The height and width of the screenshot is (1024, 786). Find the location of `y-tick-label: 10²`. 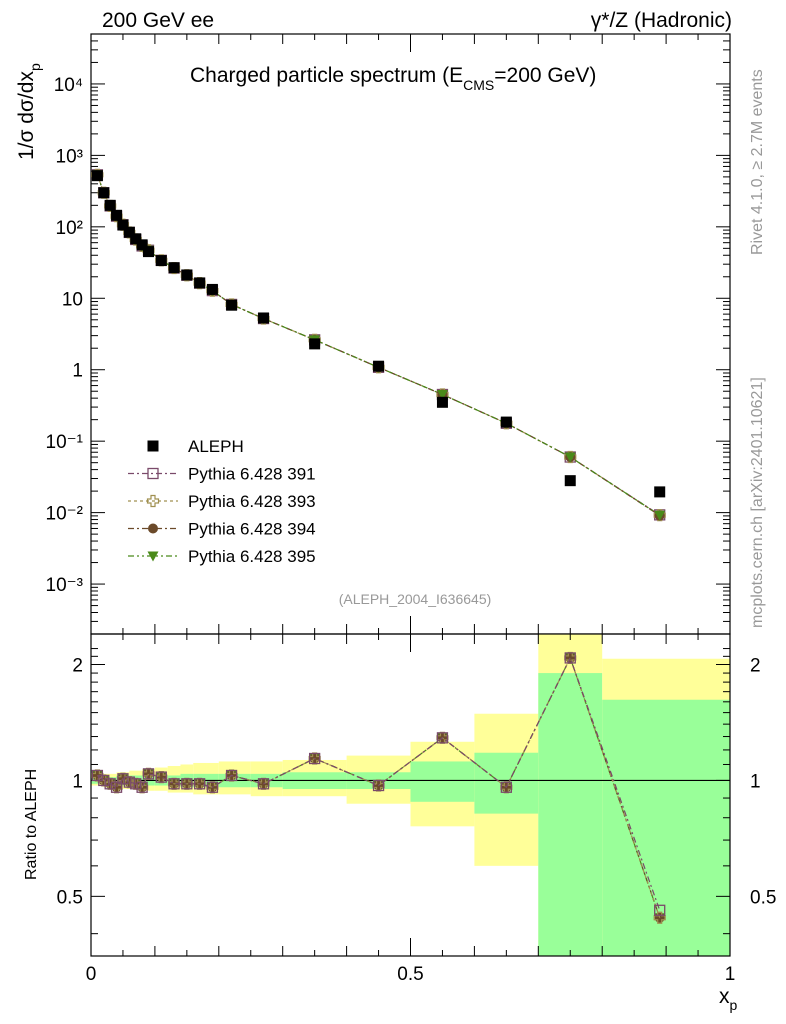

y-tick-label: 10² is located at coordinates (69, 228).